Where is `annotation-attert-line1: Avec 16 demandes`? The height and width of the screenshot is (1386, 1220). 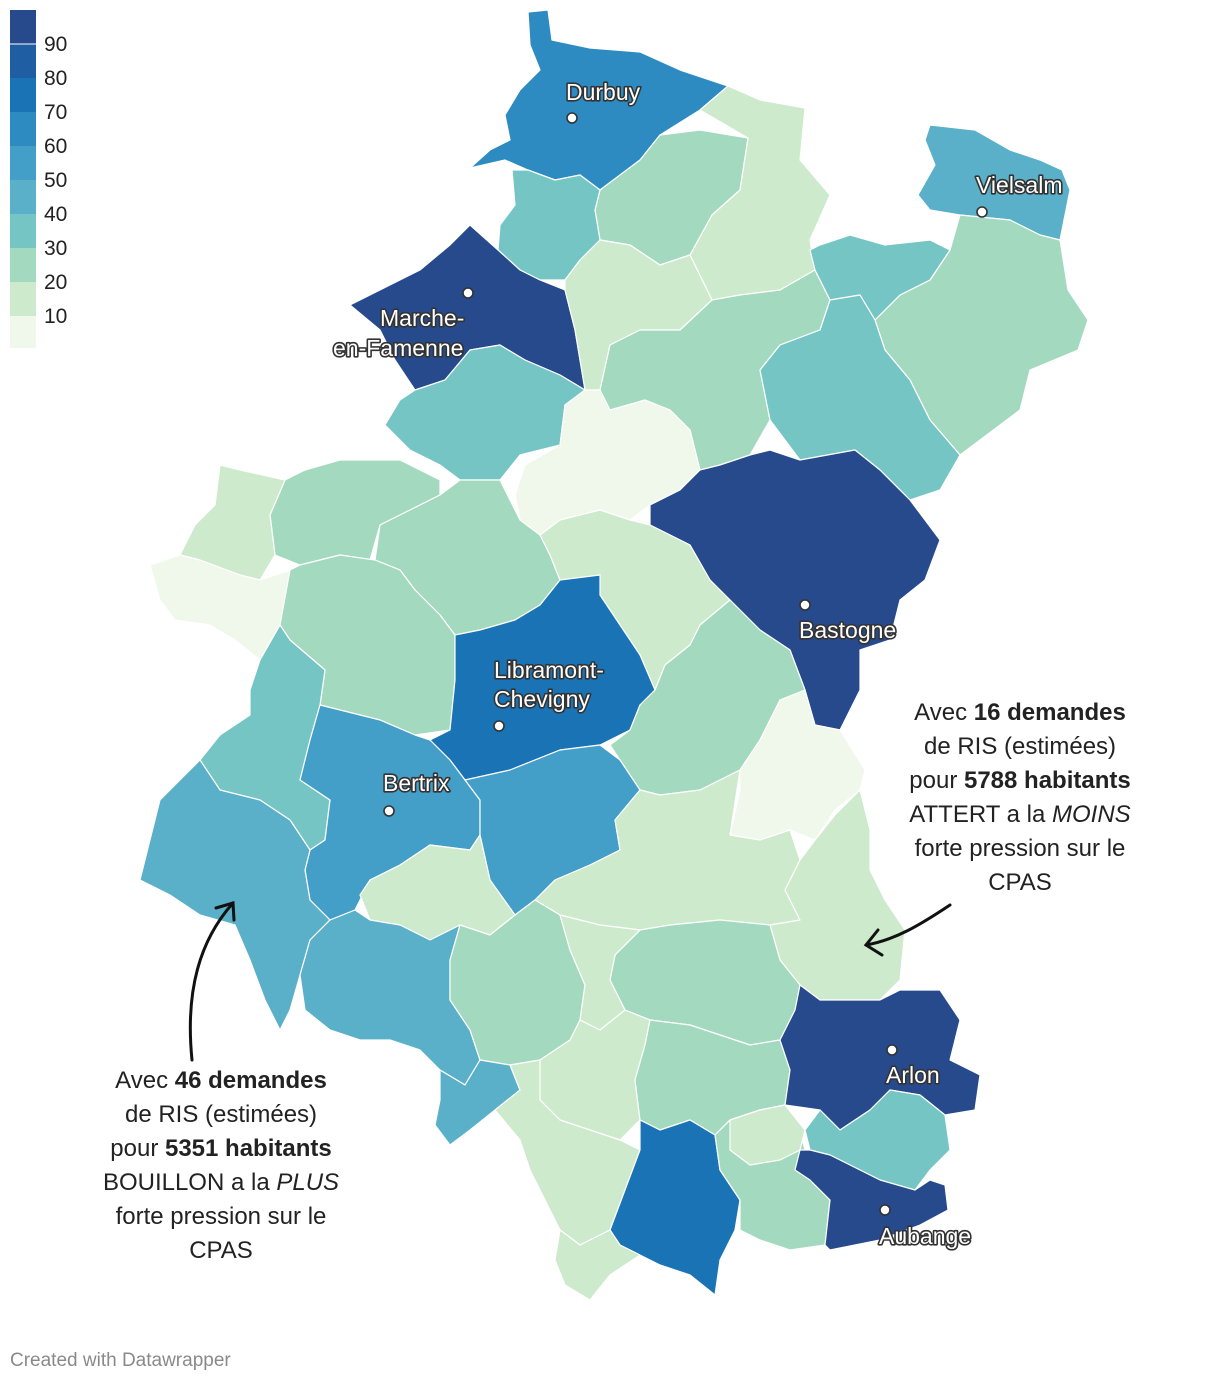 annotation-attert-line1: Avec 16 demandes is located at coordinates (1020, 712).